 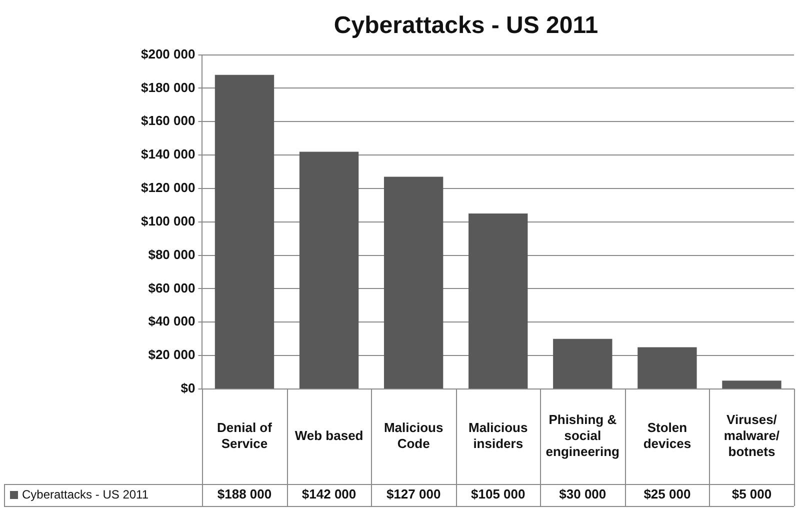 I want to click on legend-label: Cyberattacks - US 2011, so click(x=85, y=494).